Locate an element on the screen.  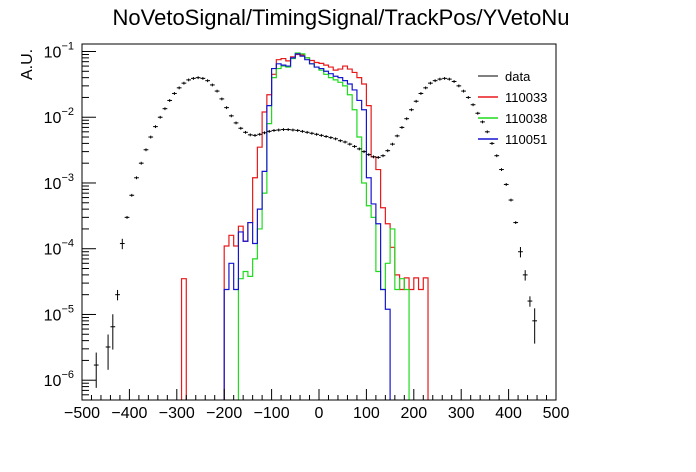
y-tick-label: 10⁻⁵ is located at coordinates (59, 313).